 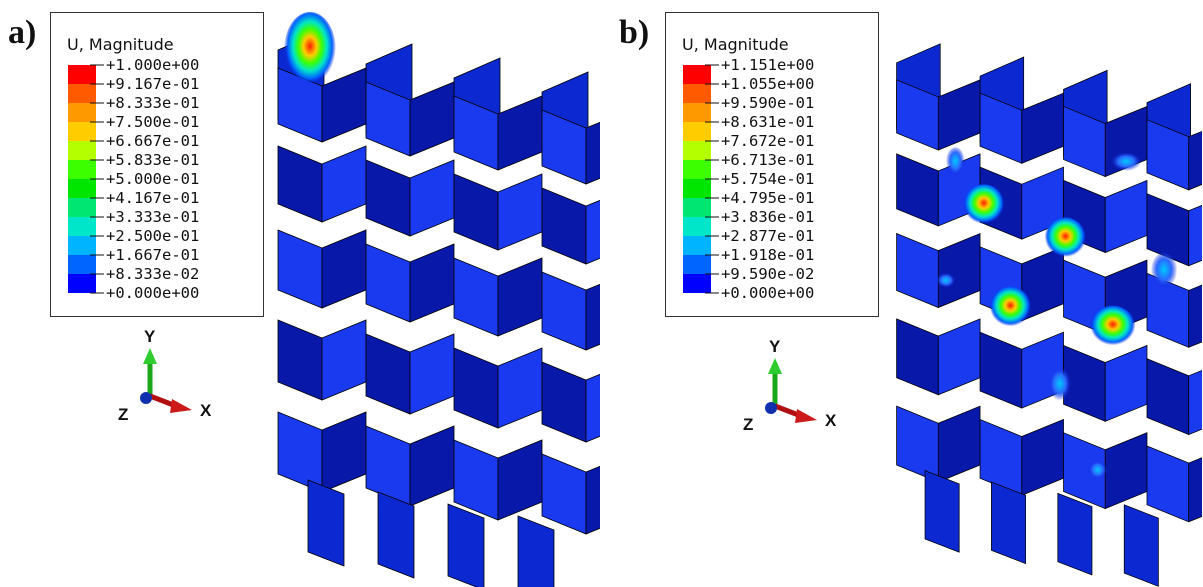 What do you see at coordinates (22, 32) in the screenshot?
I see `panel-label: a)` at bounding box center [22, 32].